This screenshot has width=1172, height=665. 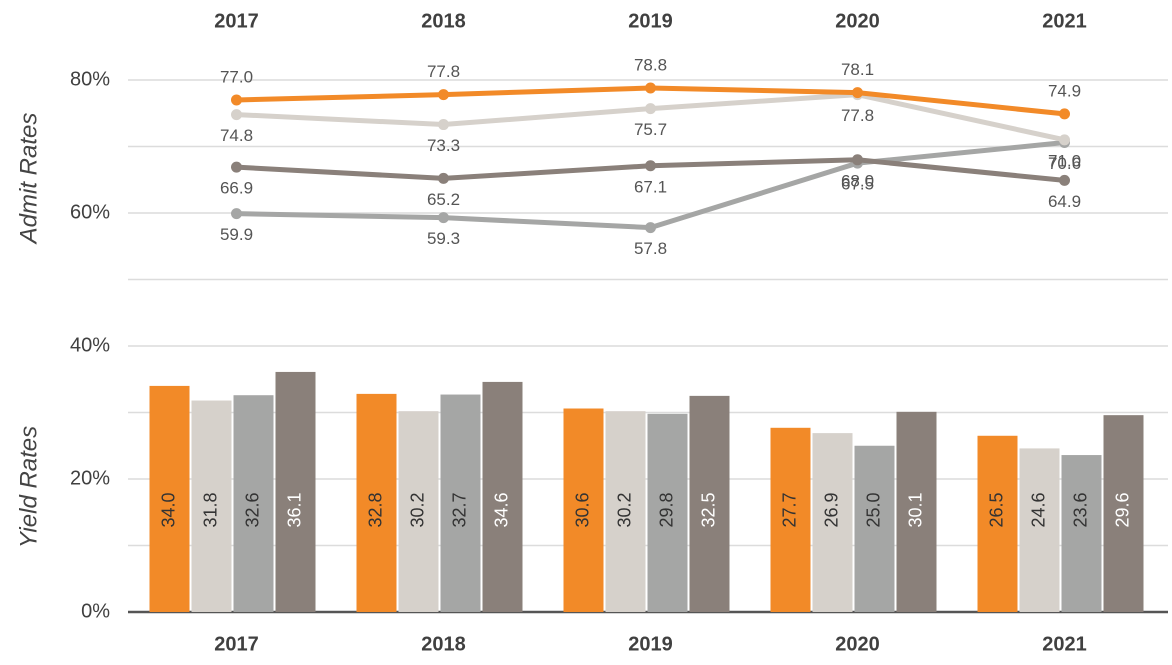 What do you see at coordinates (996, 509) in the screenshot?
I see `bar-value-label: 26.5` at bounding box center [996, 509].